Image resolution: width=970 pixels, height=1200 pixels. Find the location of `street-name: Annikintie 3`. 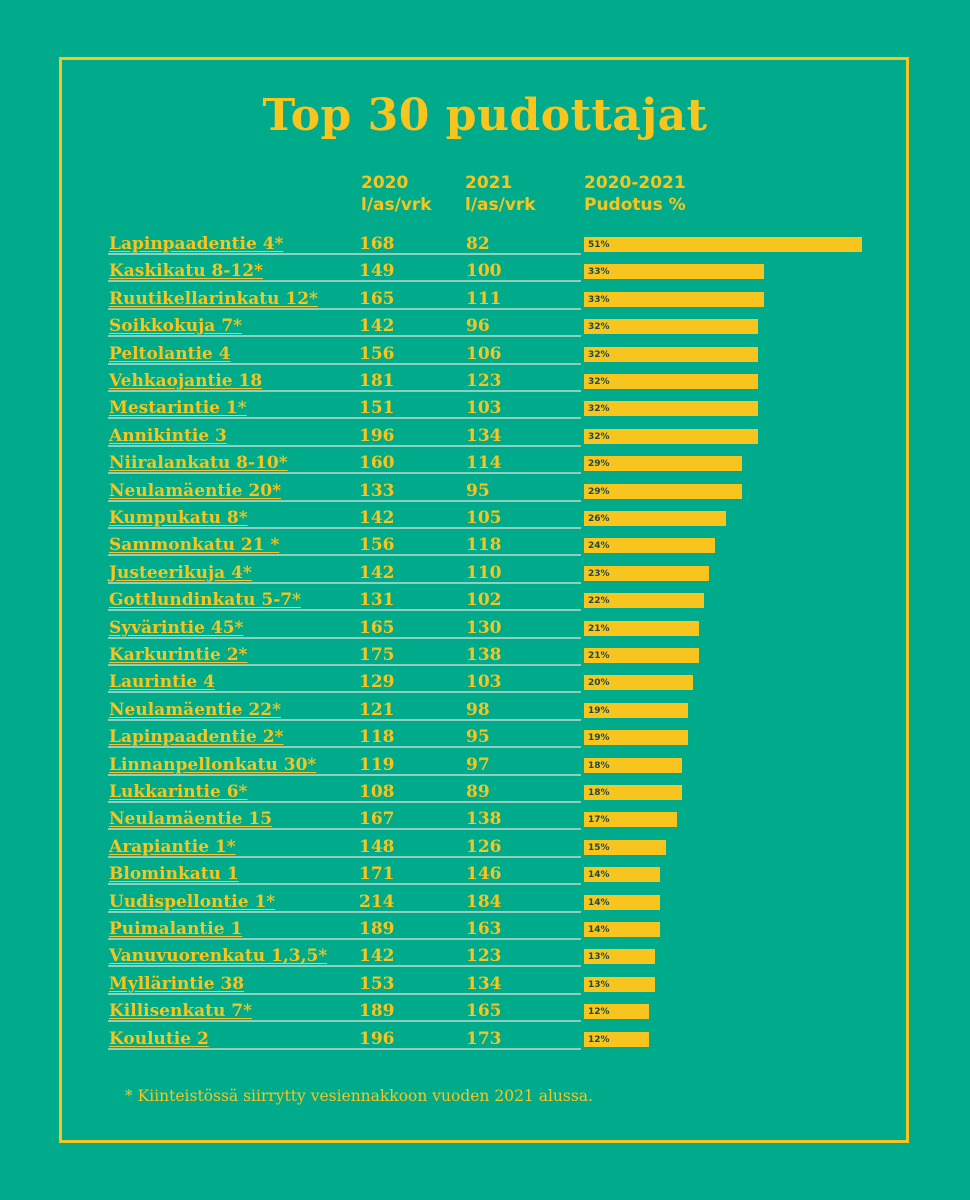

street-name: Annikintie 3 is located at coordinates (168, 435).